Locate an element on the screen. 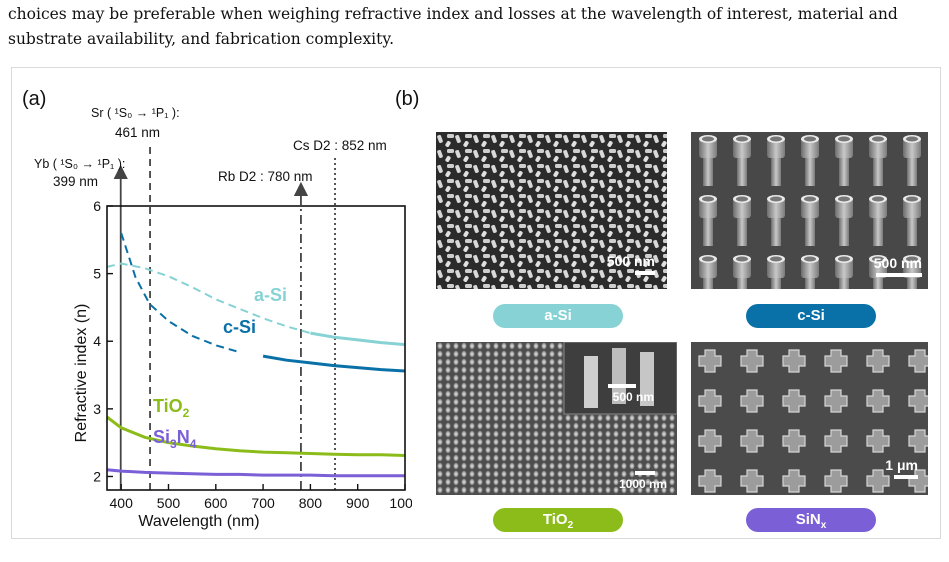  y-tick-label: 3 is located at coordinates (97, 409).